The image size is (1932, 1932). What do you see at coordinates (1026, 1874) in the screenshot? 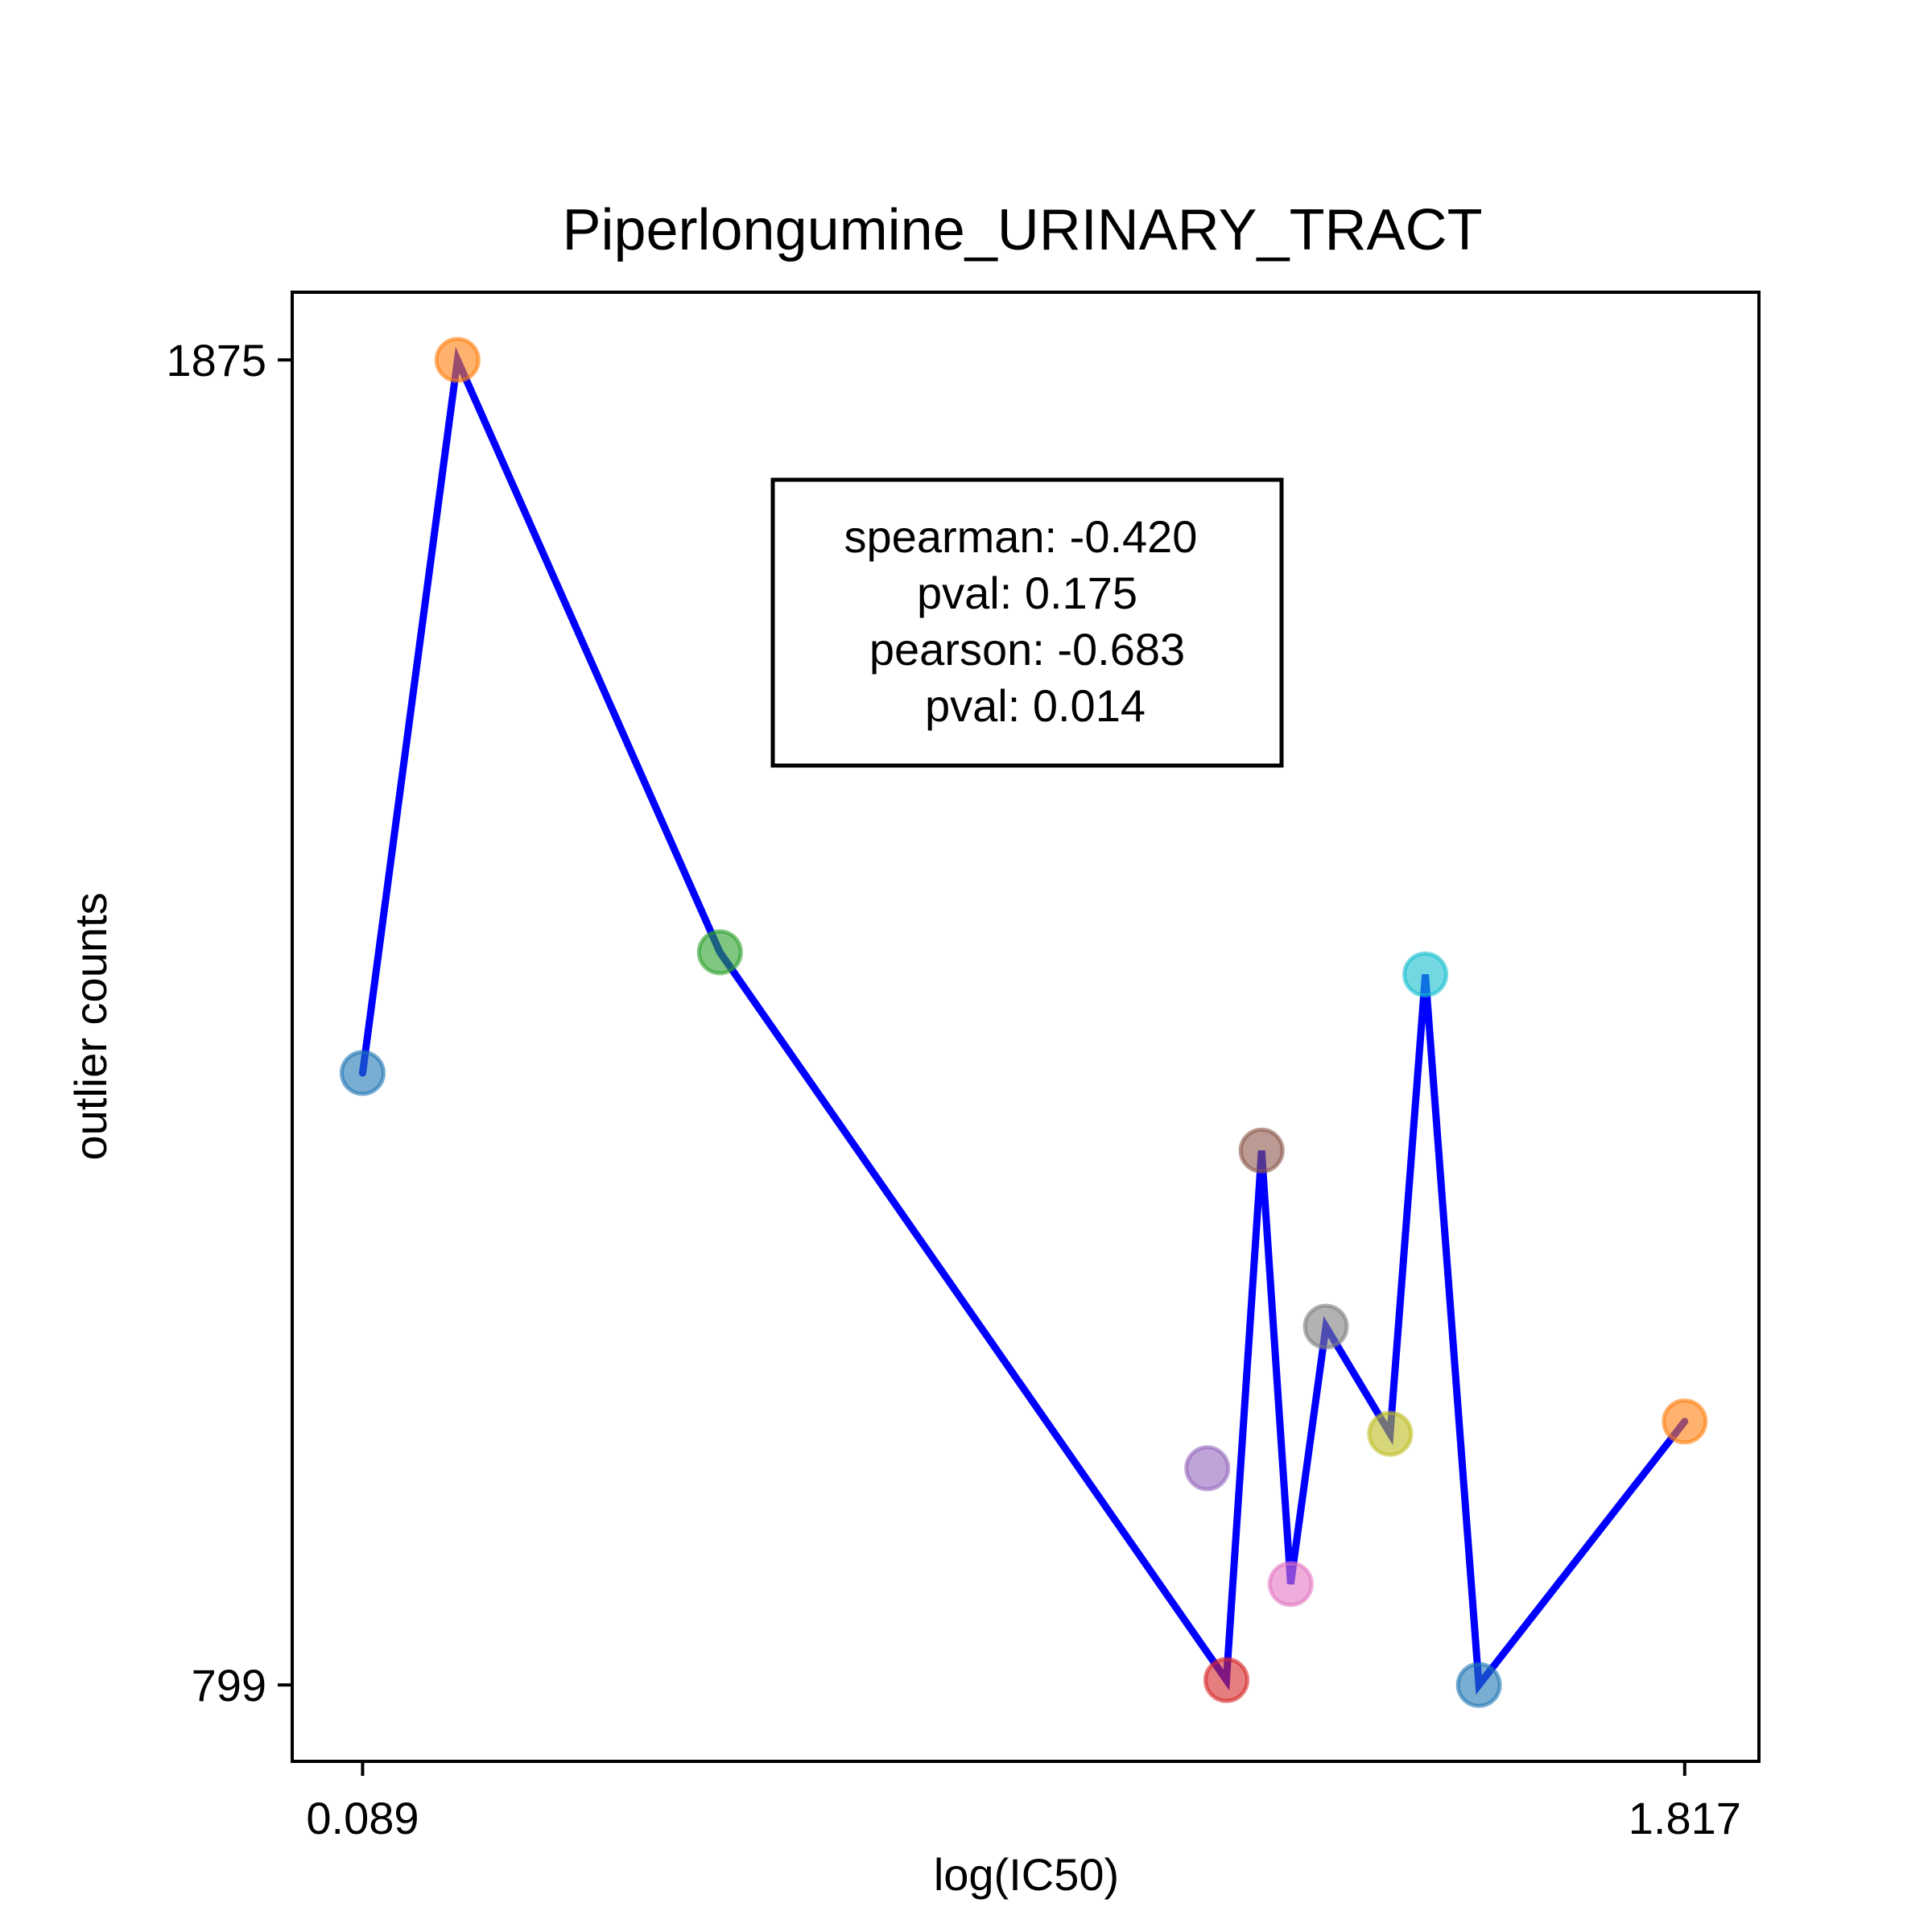
I see `x-axis-label: log(IC50)` at bounding box center [1026, 1874].